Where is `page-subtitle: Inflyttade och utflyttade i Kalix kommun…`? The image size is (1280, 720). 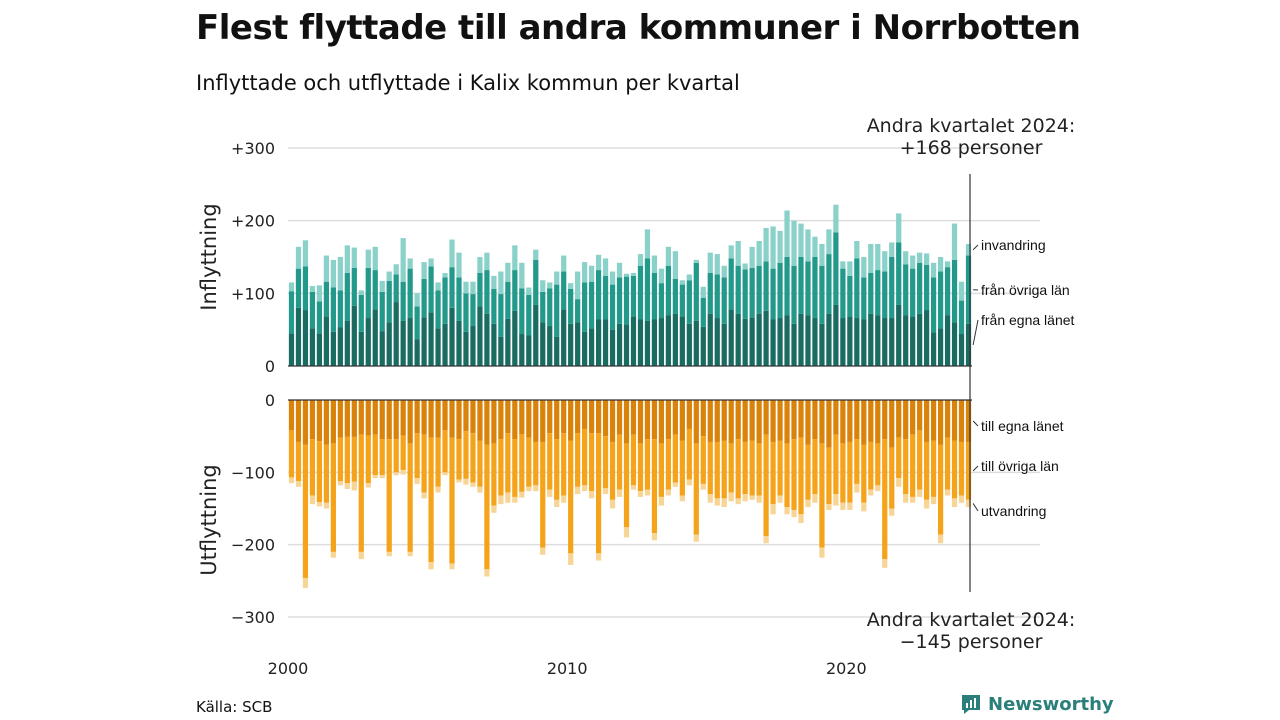 page-subtitle: Inflyttade och utflyttade i Kalix kommun… is located at coordinates (468, 83).